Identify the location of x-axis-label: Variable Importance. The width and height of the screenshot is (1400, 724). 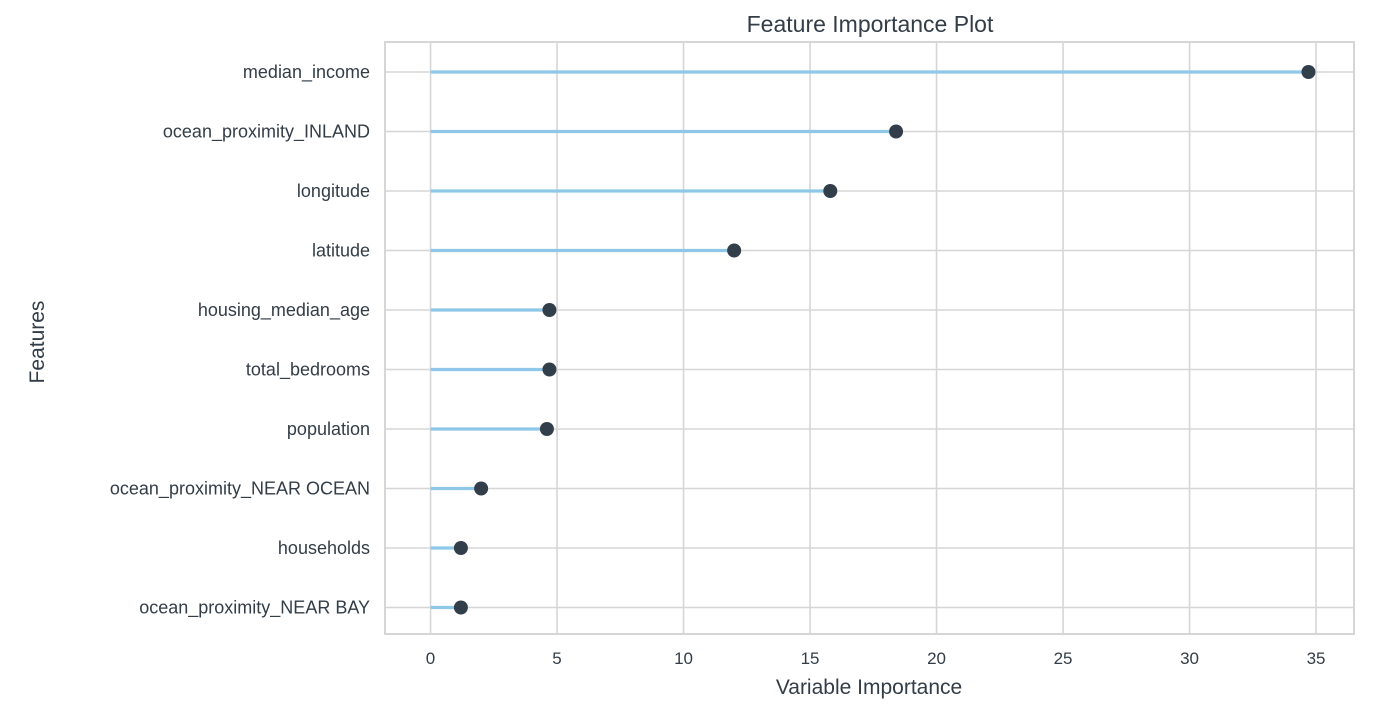
(869, 687).